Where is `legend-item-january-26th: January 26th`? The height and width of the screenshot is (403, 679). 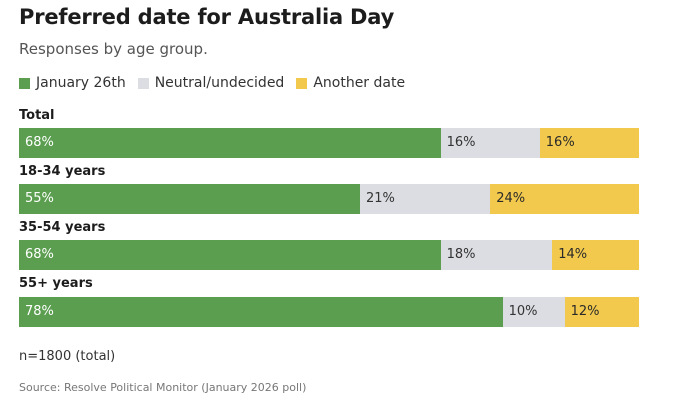 legend-item-january-26th: January 26th is located at coordinates (72, 83).